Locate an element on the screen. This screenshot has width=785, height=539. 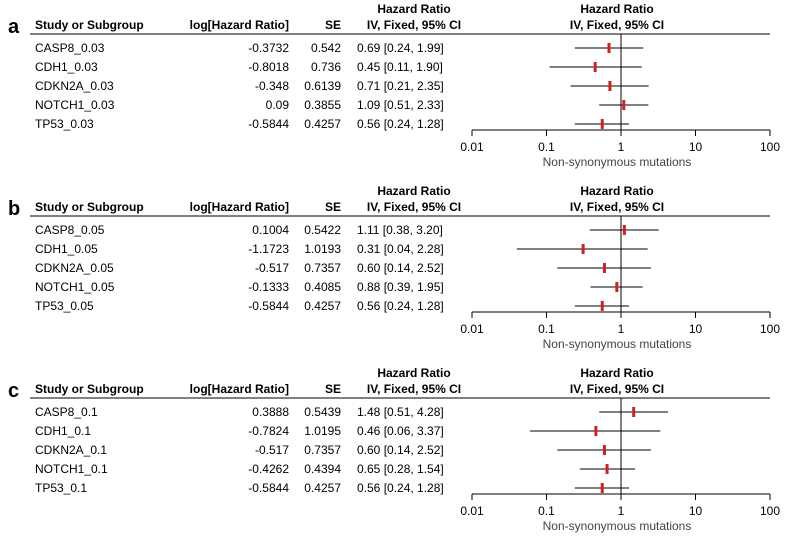
study-row: CDH1_0.1 -0.7824 1.0195 0.46 [0.06, 3.37] is located at coordinates (348, 431).